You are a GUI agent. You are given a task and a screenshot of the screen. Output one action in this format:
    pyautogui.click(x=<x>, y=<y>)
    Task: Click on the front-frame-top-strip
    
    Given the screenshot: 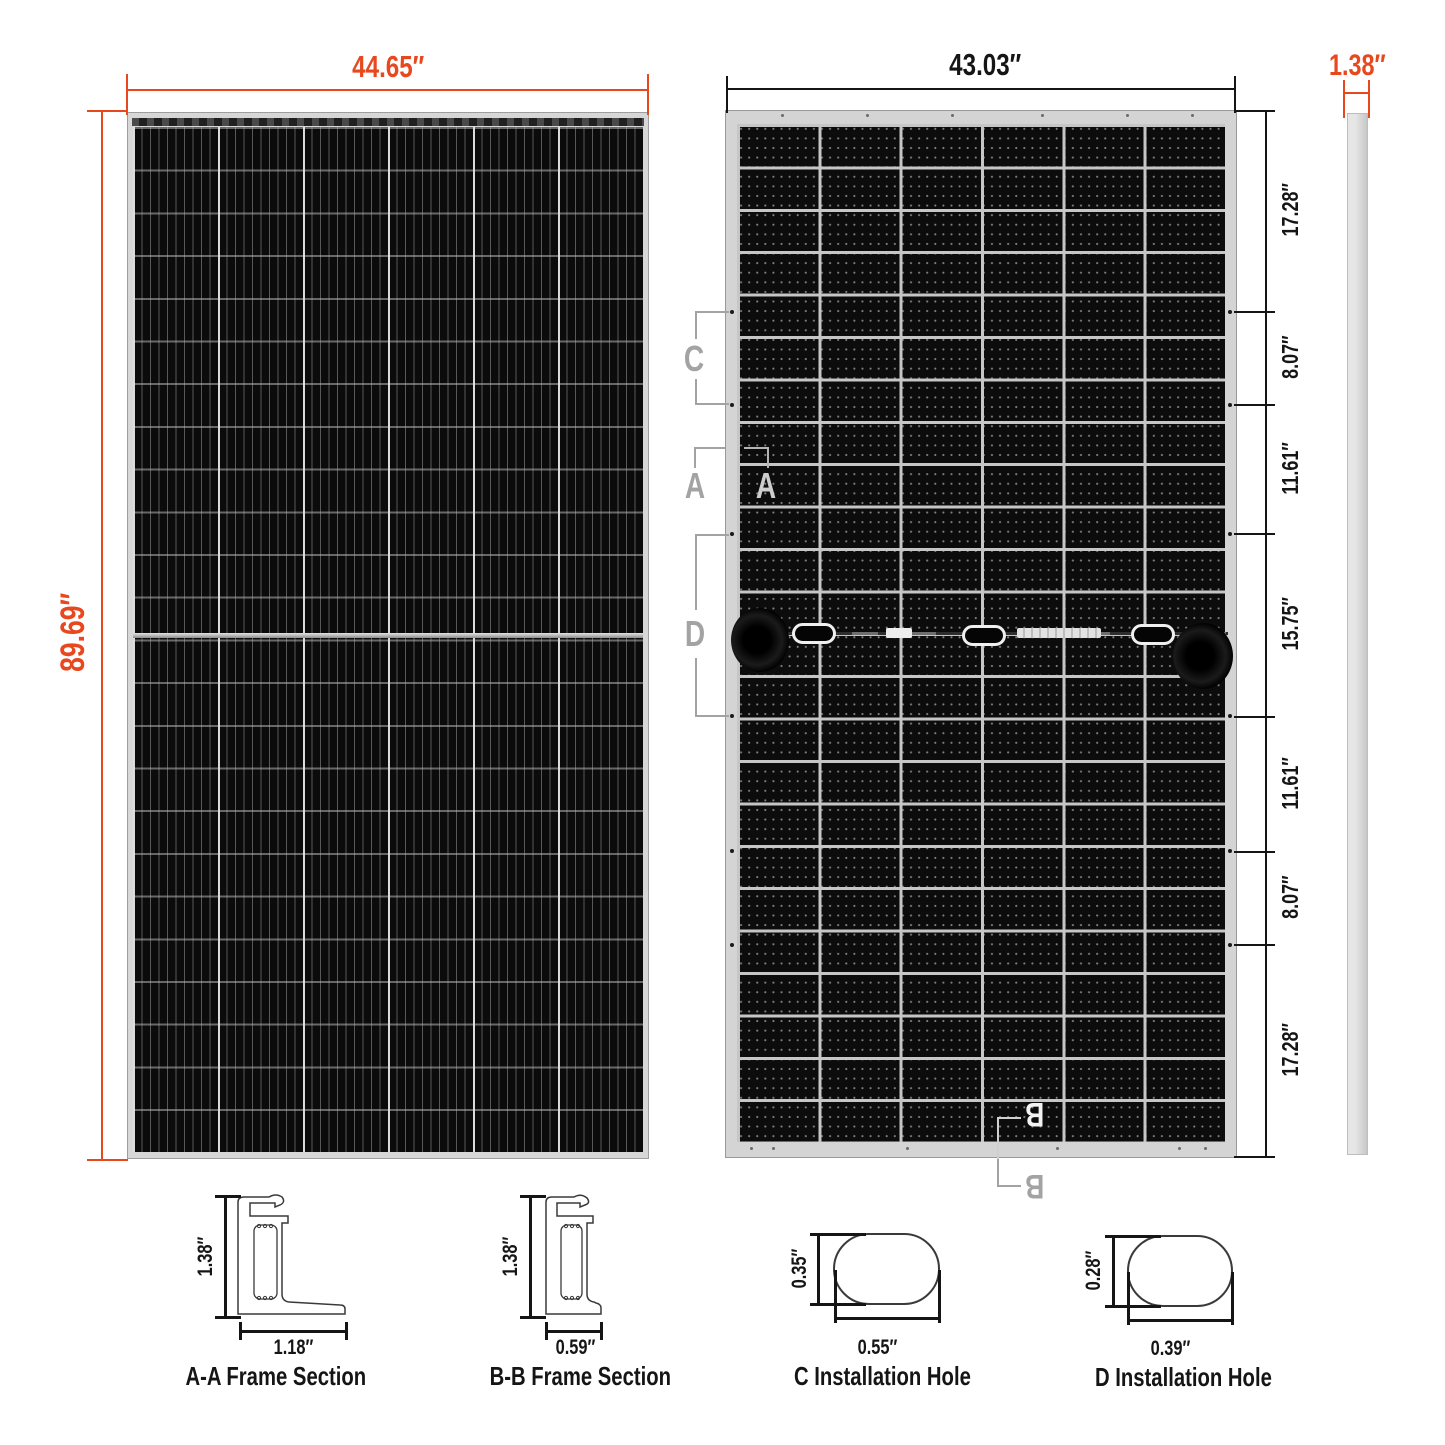 What is the action you would take?
    pyautogui.click(x=388, y=122)
    